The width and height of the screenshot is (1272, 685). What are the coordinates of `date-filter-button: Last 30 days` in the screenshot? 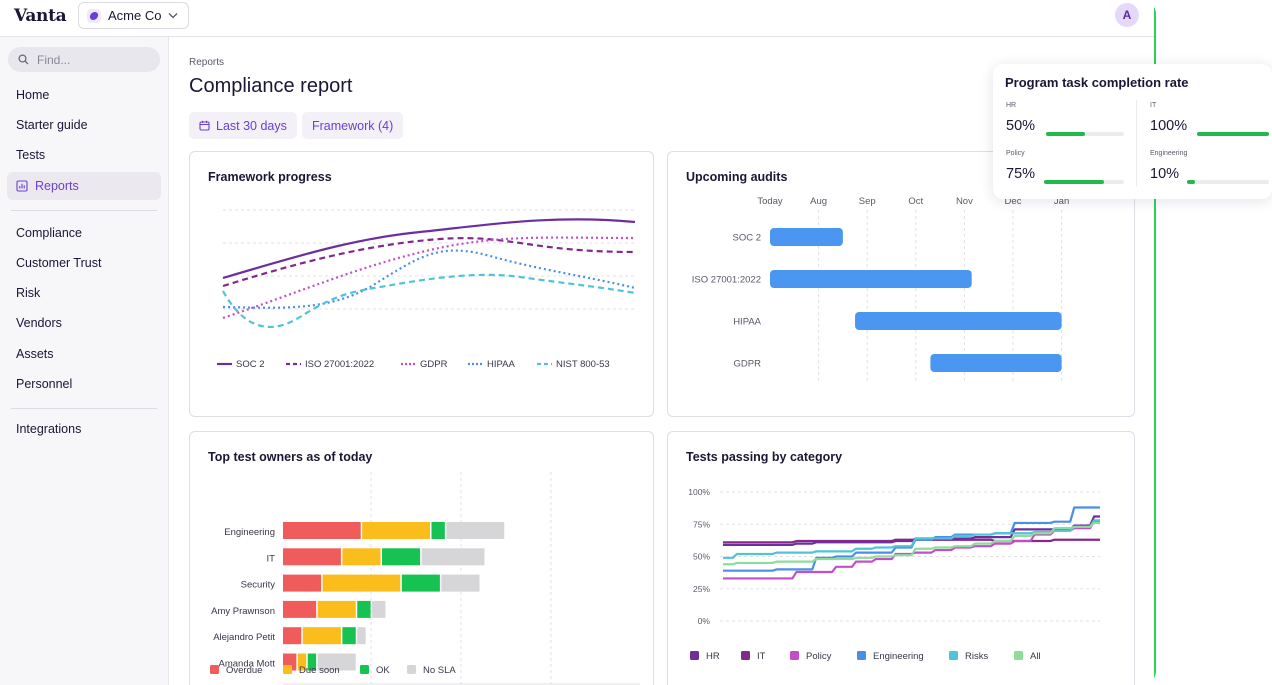 It's located at (243, 125).